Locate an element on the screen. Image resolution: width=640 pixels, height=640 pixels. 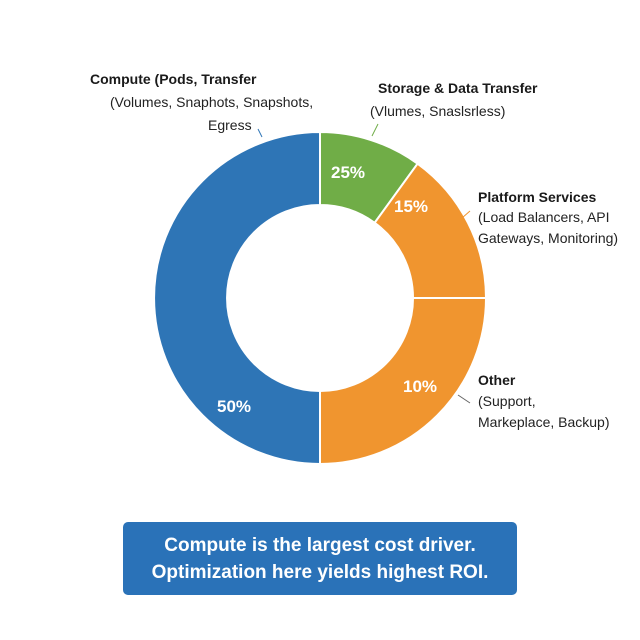
pct-label-compute: 50% is located at coordinates (234, 406).